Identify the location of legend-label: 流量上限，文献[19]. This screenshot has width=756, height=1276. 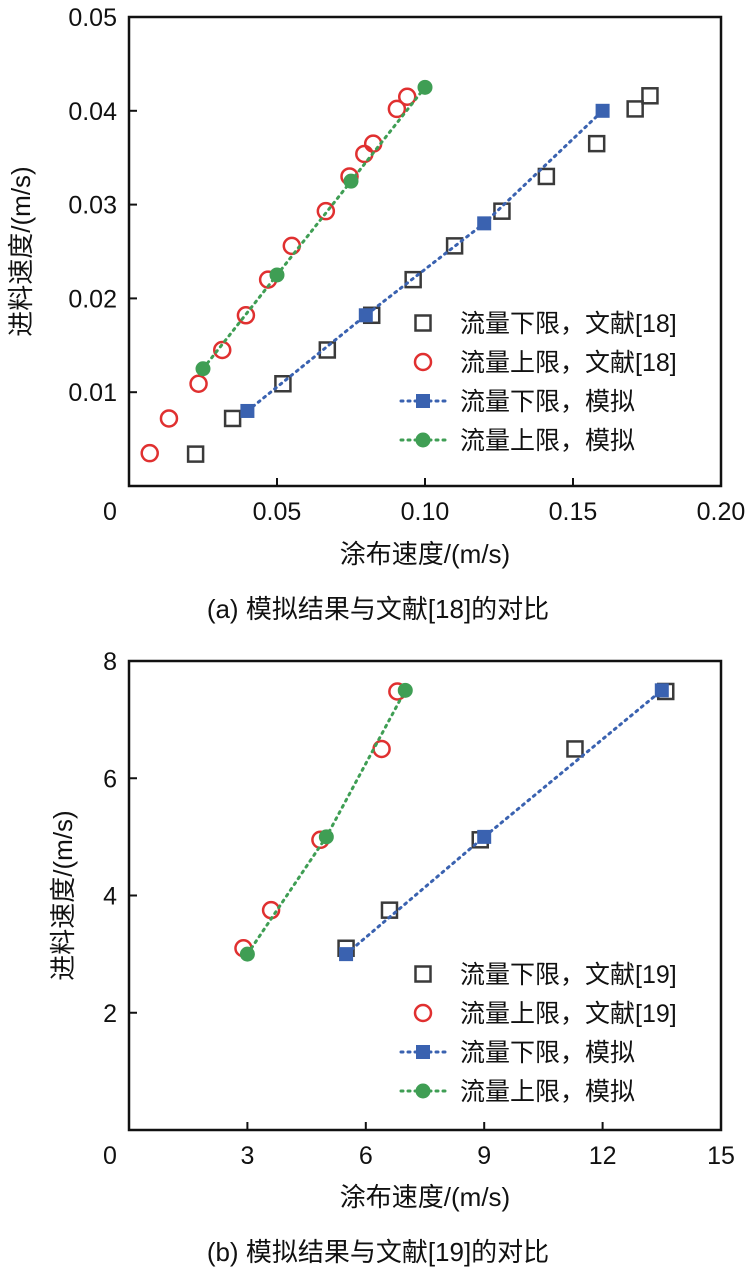
(568, 1014).